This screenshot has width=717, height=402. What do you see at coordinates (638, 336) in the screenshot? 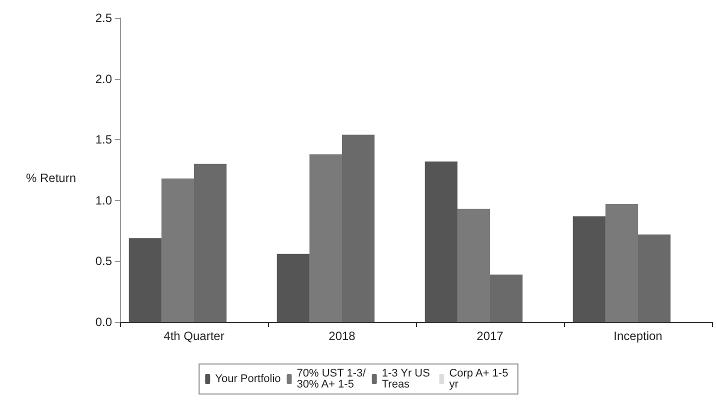
I see `x-tick-label: Inception` at bounding box center [638, 336].